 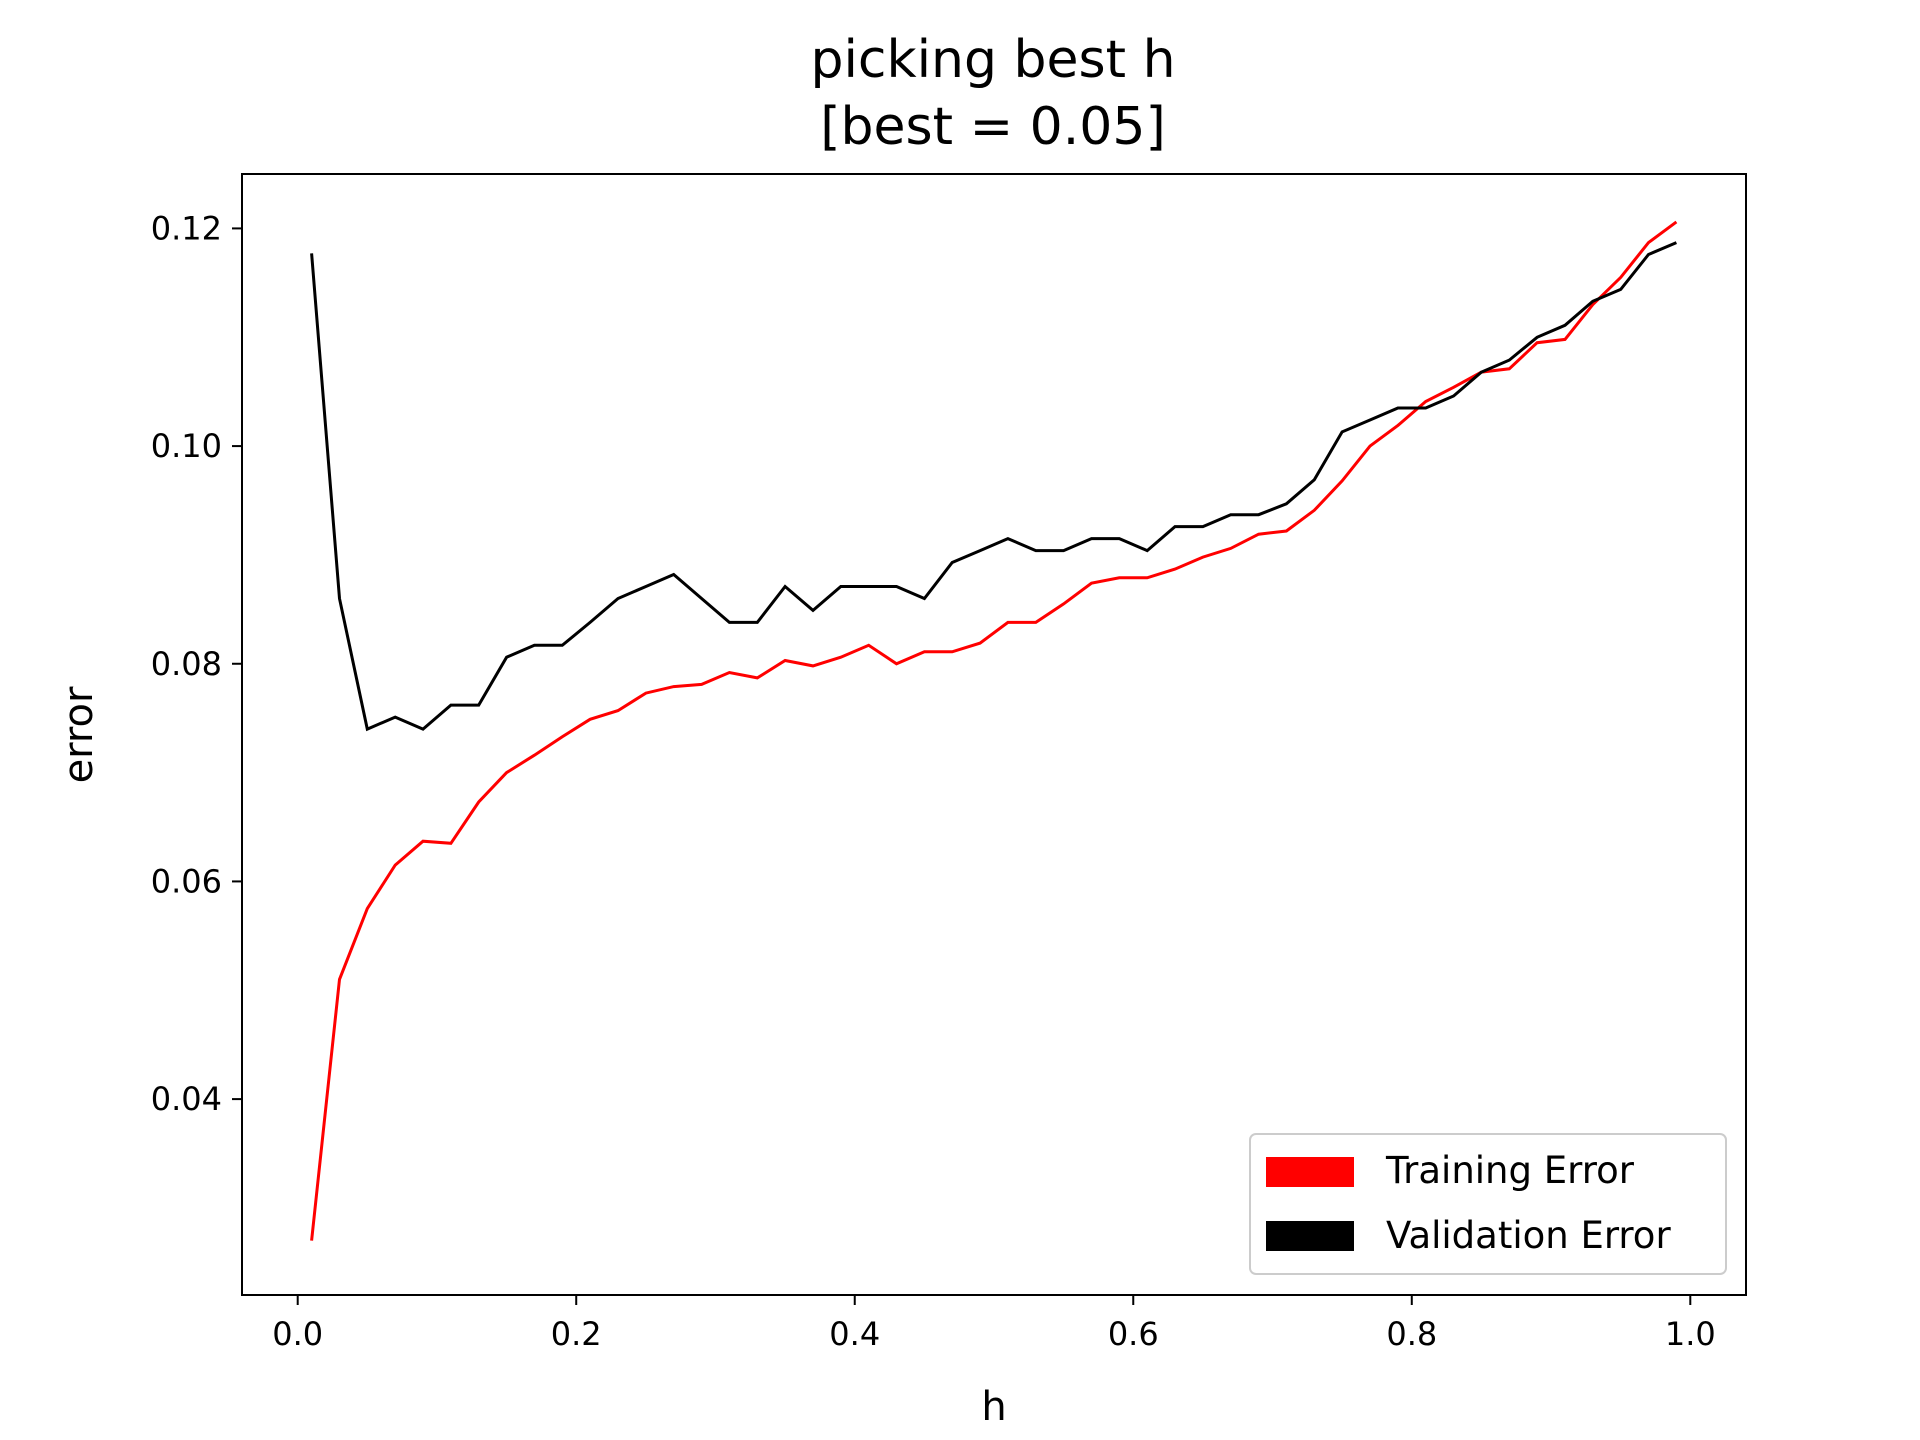 What do you see at coordinates (1133, 1334) in the screenshot?
I see `x-tick-label: 0.6` at bounding box center [1133, 1334].